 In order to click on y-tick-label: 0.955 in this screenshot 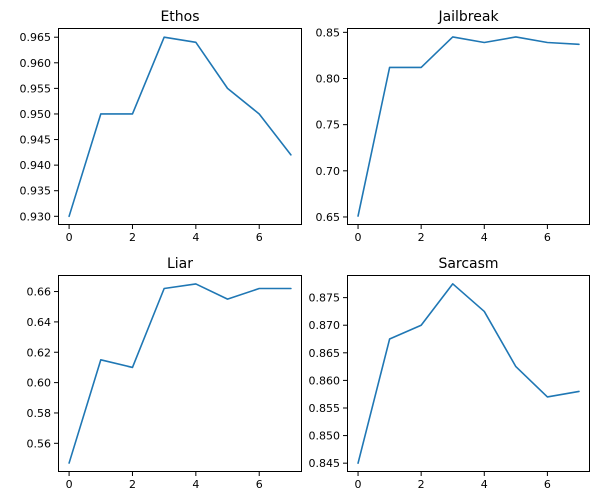, I will do `click(36, 88)`.